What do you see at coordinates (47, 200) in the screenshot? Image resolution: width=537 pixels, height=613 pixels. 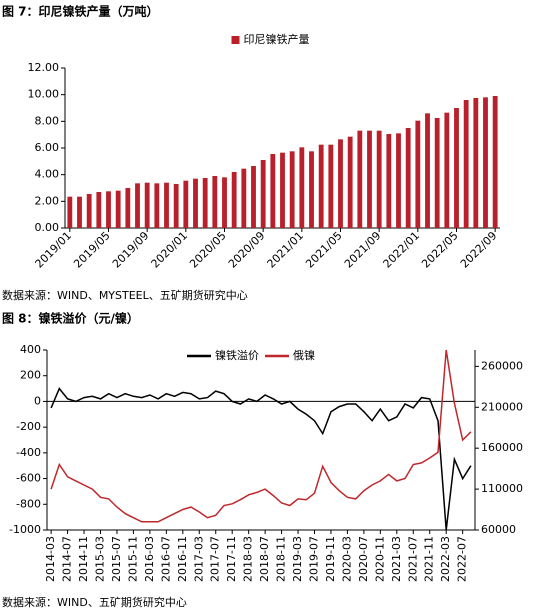 I see `y-tick-label: 2.00` at bounding box center [47, 200].